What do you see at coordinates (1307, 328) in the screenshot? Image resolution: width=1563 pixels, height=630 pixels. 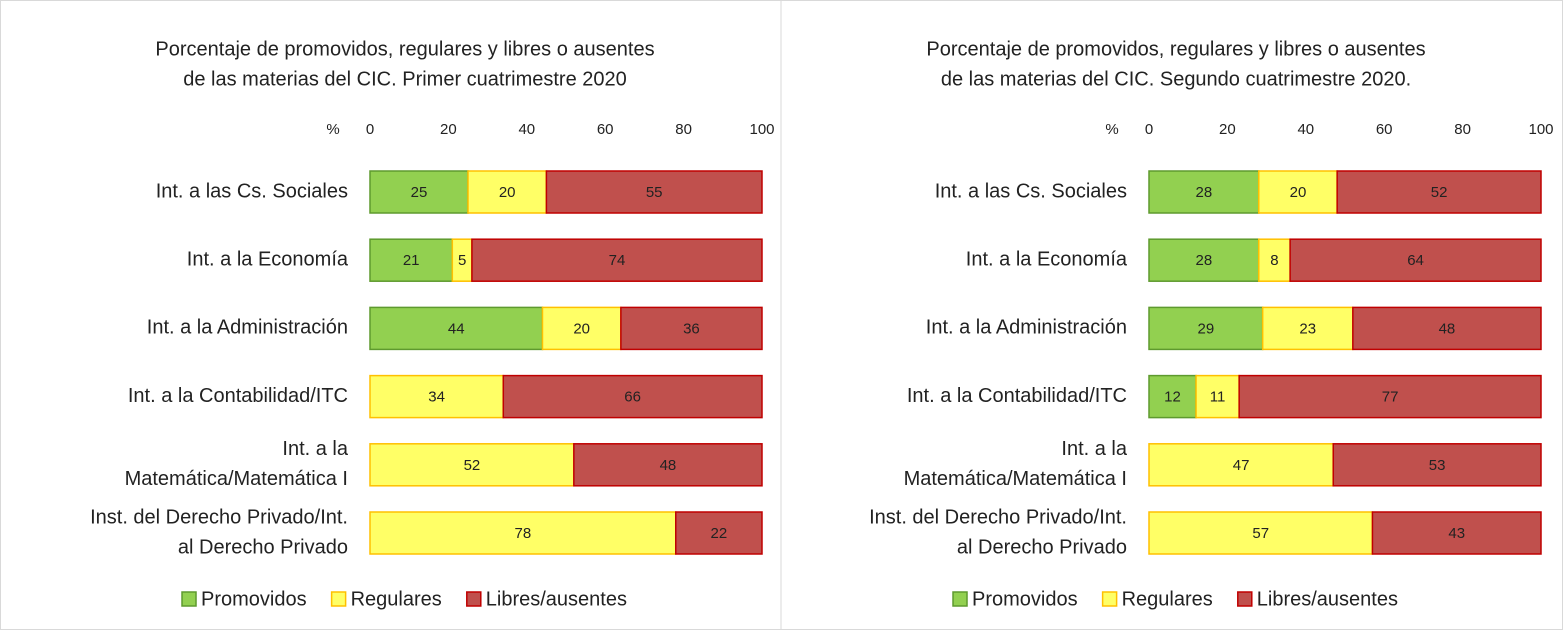 I see `value-label: 23` at bounding box center [1307, 328].